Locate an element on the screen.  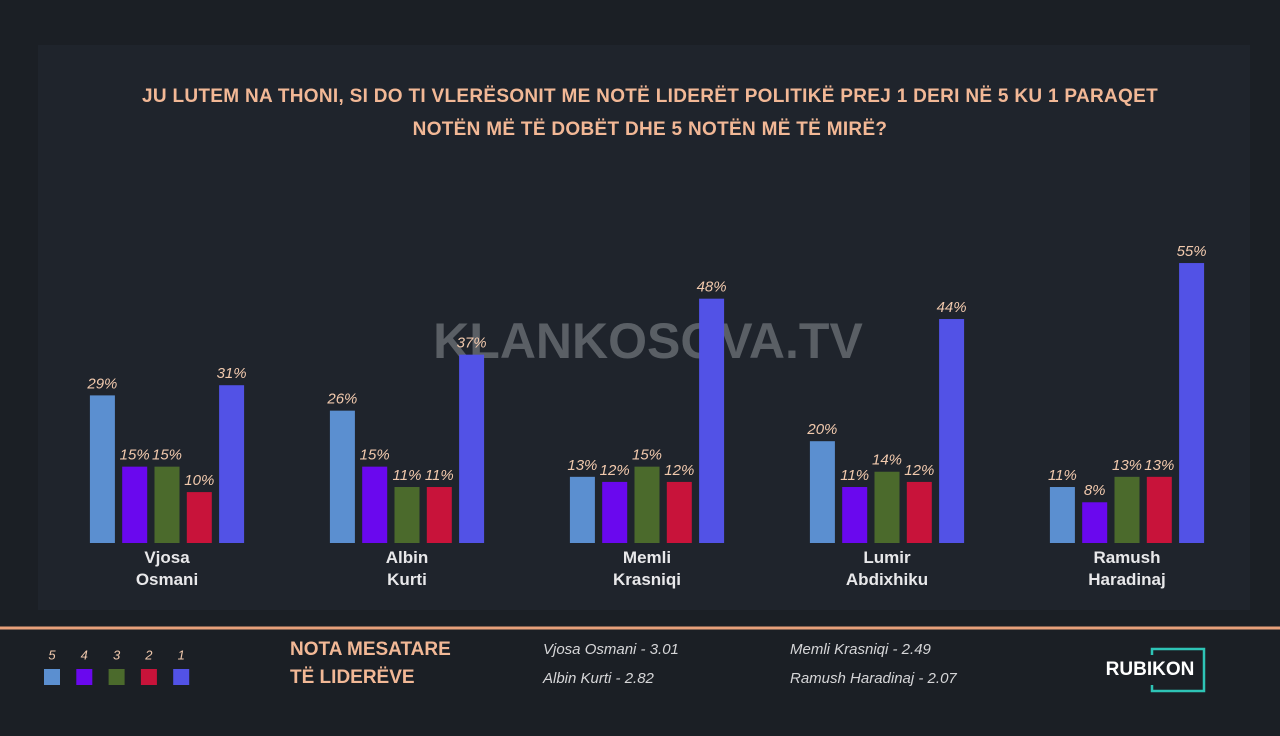
value-label: 31% is located at coordinates (232, 373).